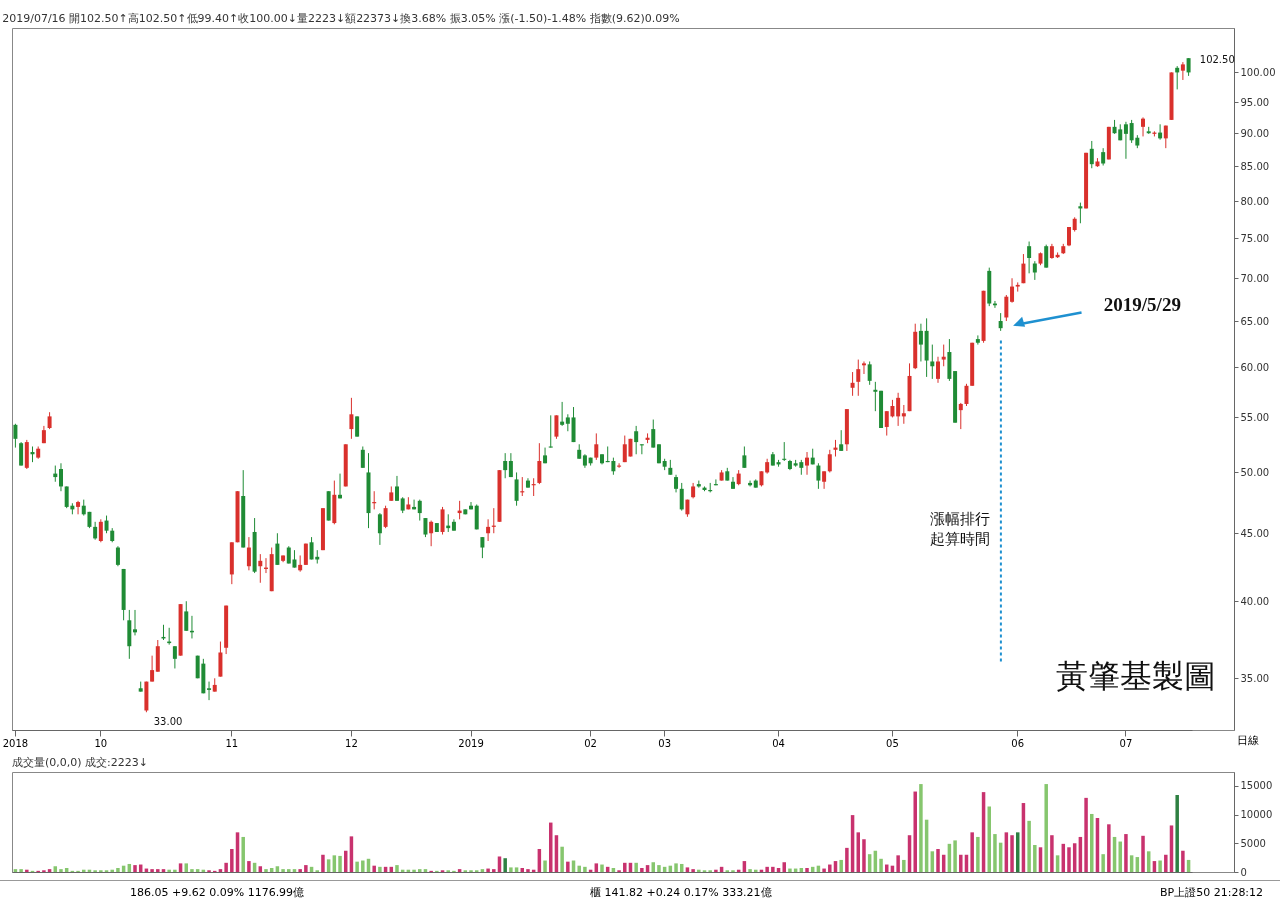  Describe the element at coordinates (471, 743) in the screenshot. I see `x-tick-label: 2019` at that location.